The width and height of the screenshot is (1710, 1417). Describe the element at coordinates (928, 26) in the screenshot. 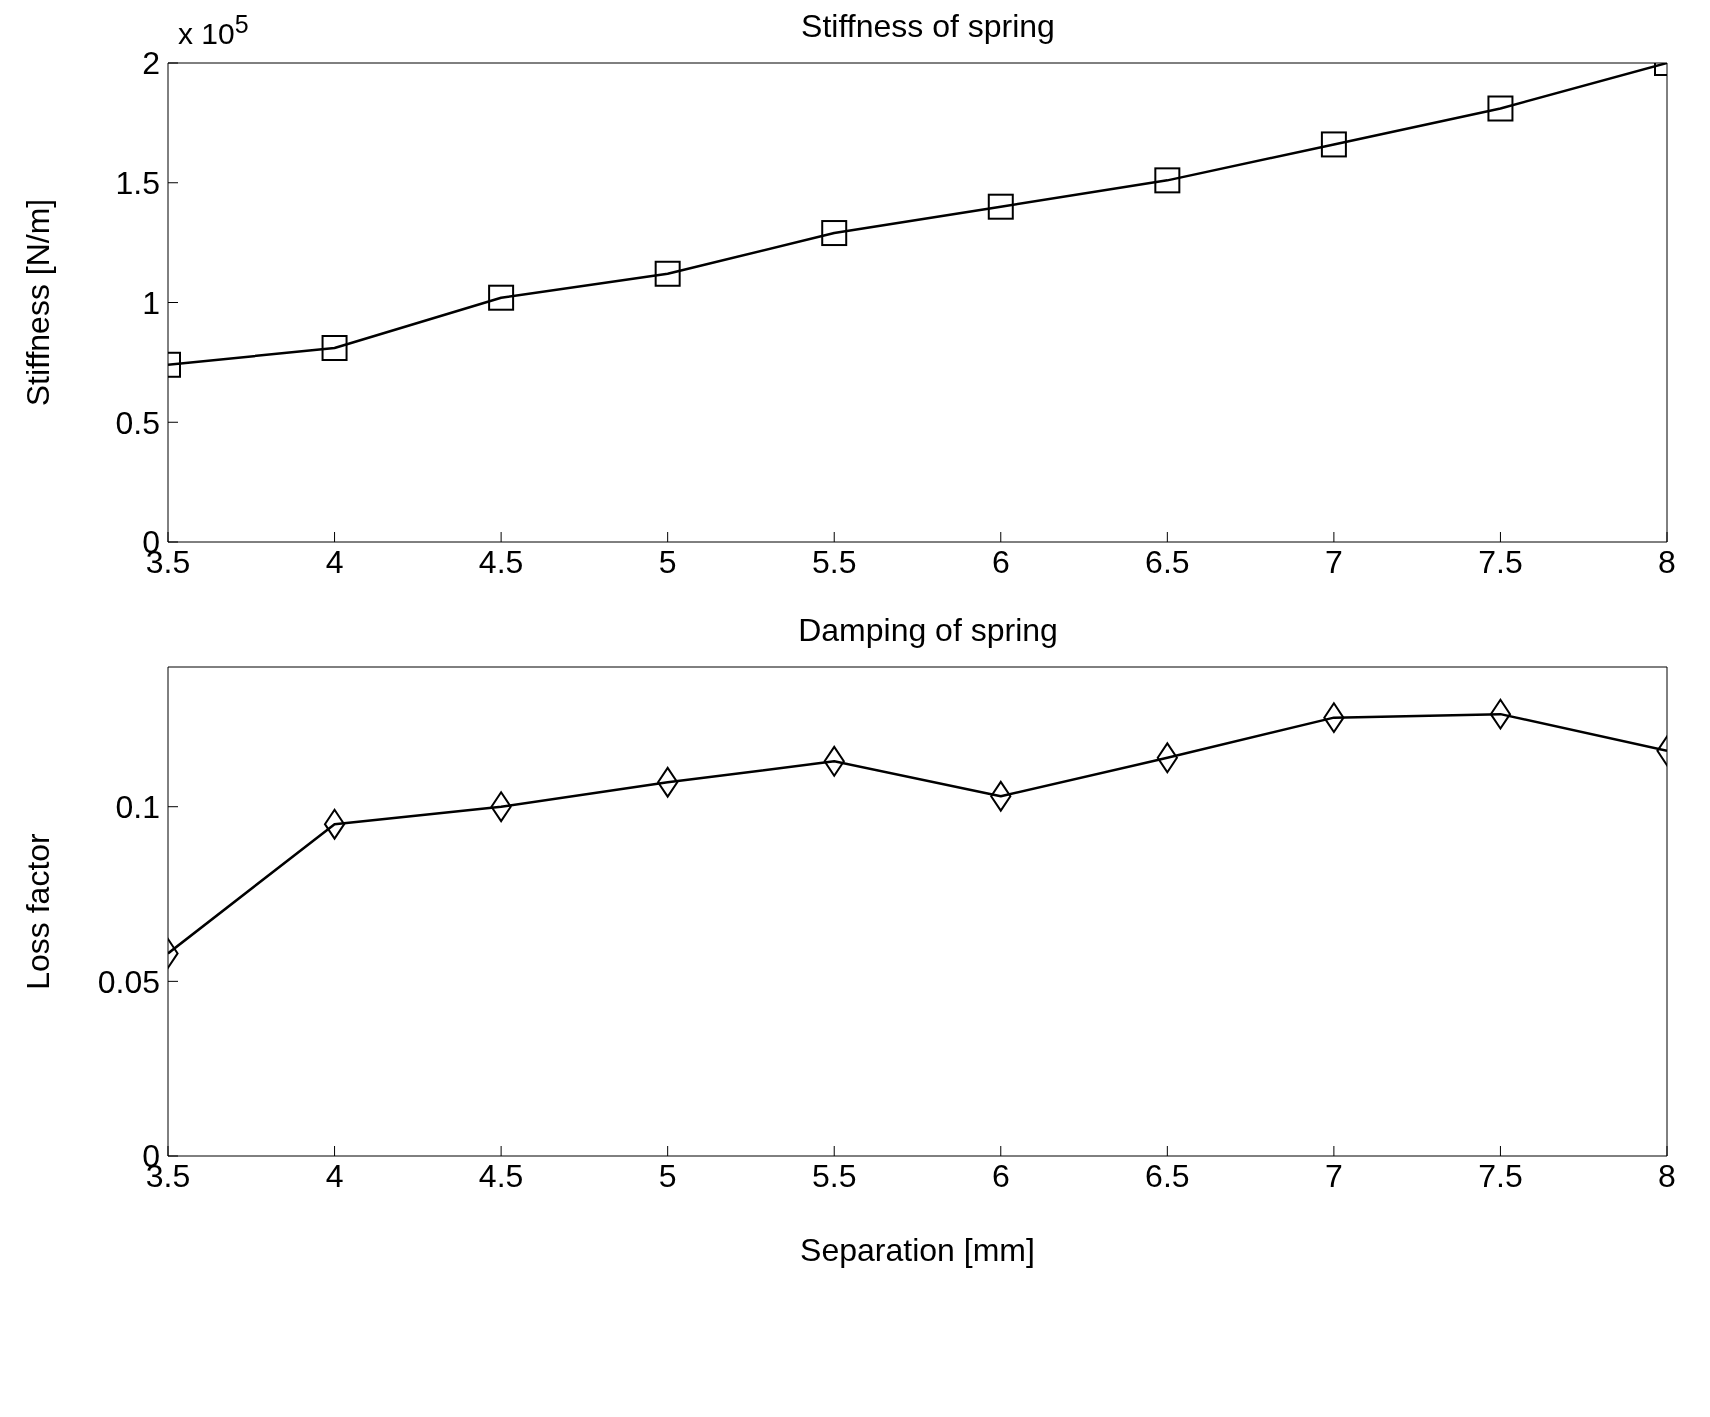

I see `chart-title: Stiffness of spring` at that location.